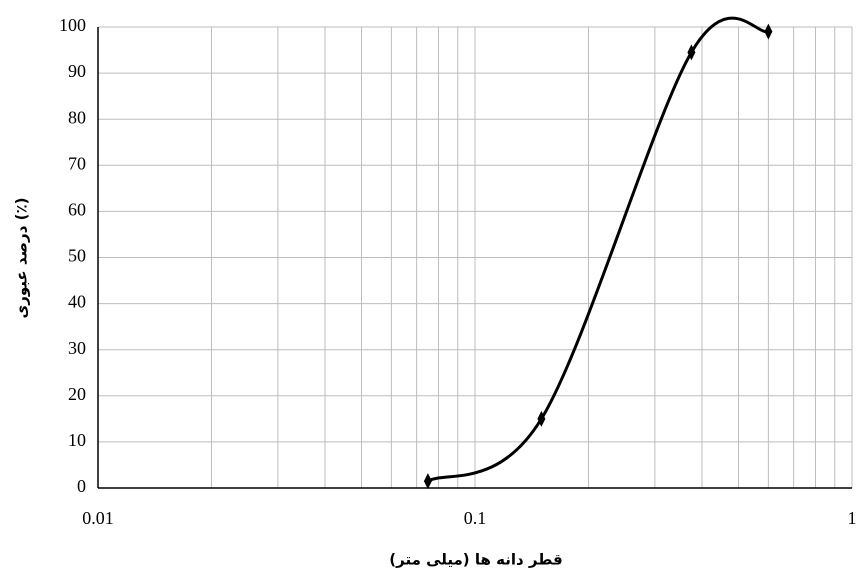 This screenshot has height=574, width=859. I want to click on y-tick-label: 70, so click(77, 163).